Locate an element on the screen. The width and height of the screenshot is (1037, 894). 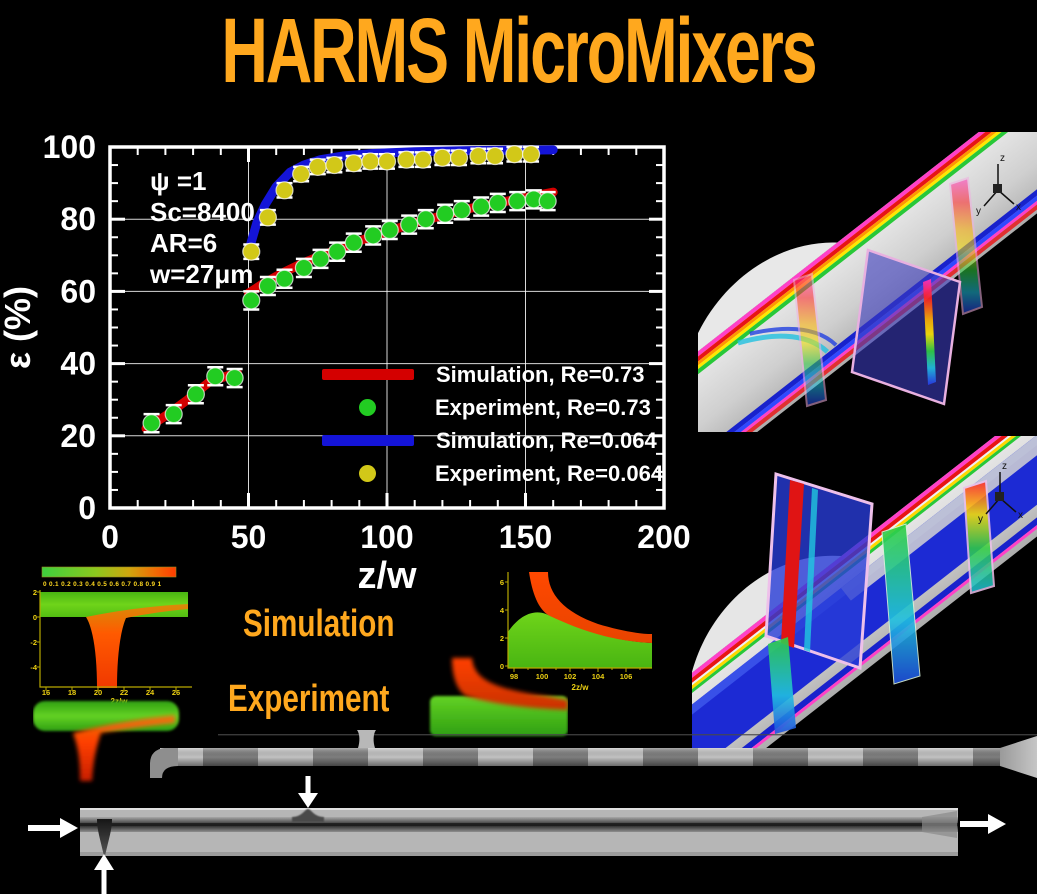
legend-item: Experiment, Re=0.73 is located at coordinates (492, 407).